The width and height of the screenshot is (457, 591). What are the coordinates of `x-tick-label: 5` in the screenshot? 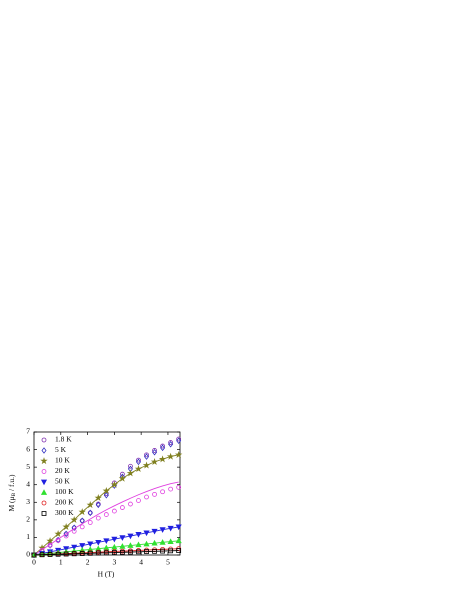 It's located at (168, 562).